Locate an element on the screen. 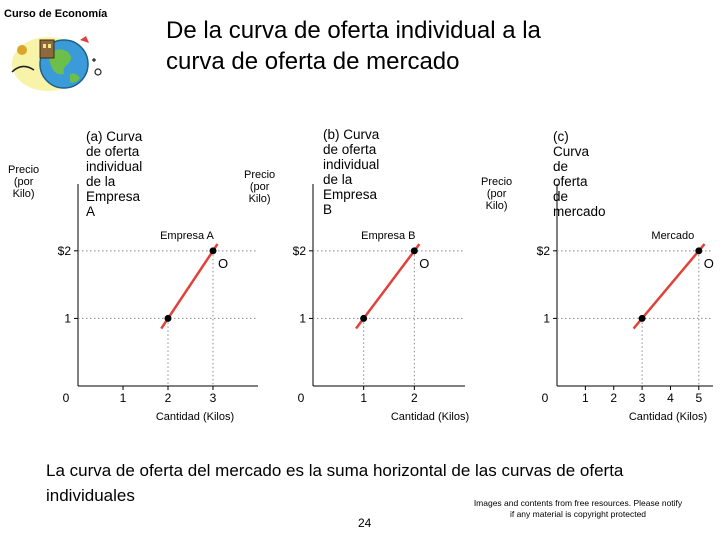 The height and width of the screenshot is (546, 728). chart-b-svg: 1 $2 0 1 2 Cantidad (Kilos) Empresa B O is located at coordinates (381, 303).